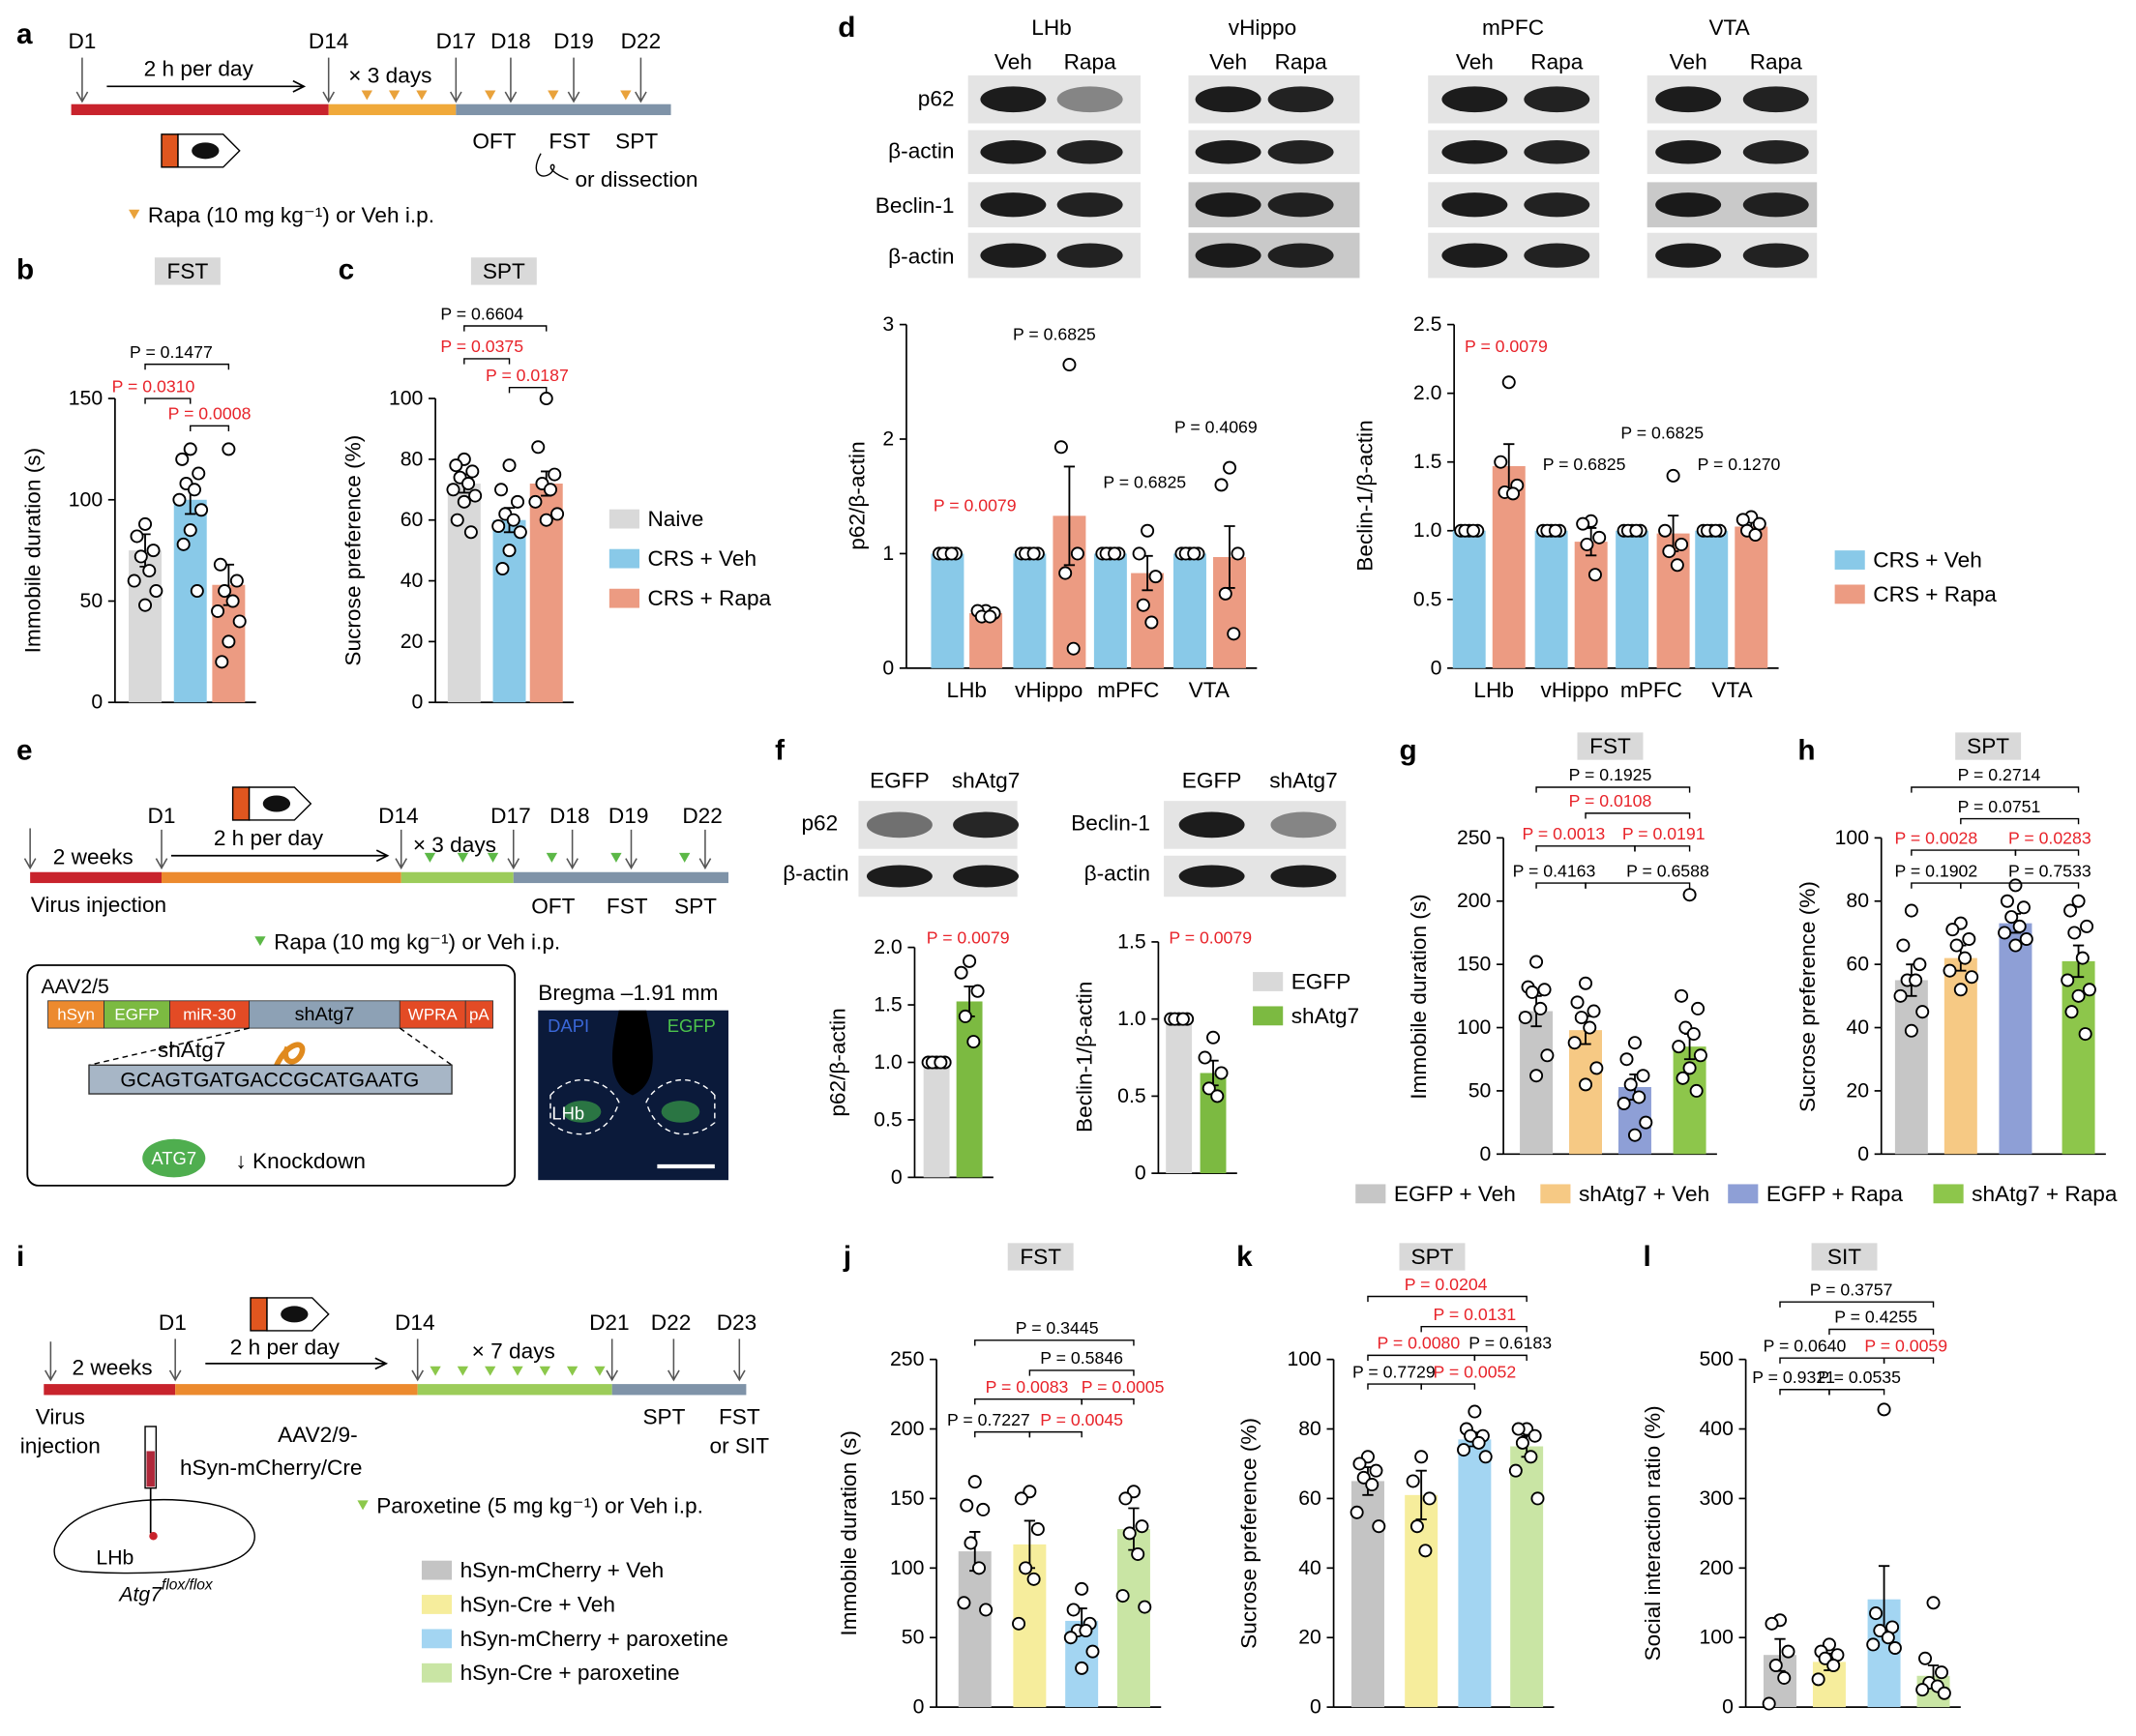  Describe the element at coordinates (921, 150) in the screenshot. I see `label: β-actin` at that location.